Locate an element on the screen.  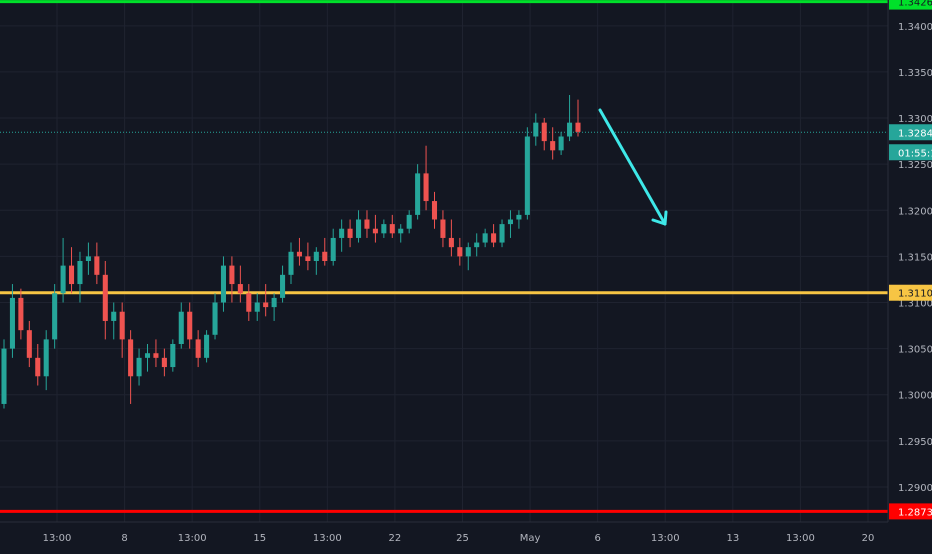
price-tick-label: 1.29000 is located at coordinates (915, 488).